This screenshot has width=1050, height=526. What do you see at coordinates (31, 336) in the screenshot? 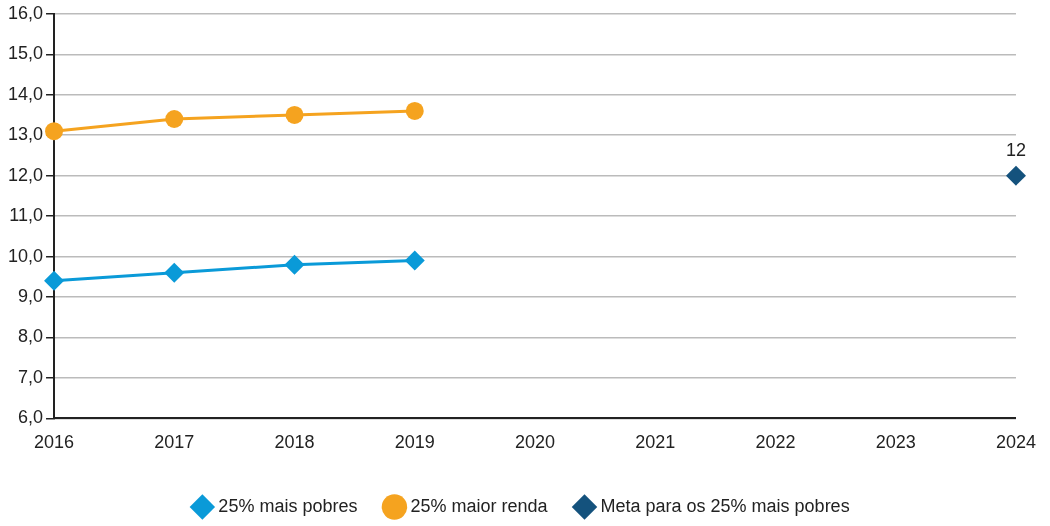
I see `y-tick-label: 8,0` at bounding box center [31, 336].